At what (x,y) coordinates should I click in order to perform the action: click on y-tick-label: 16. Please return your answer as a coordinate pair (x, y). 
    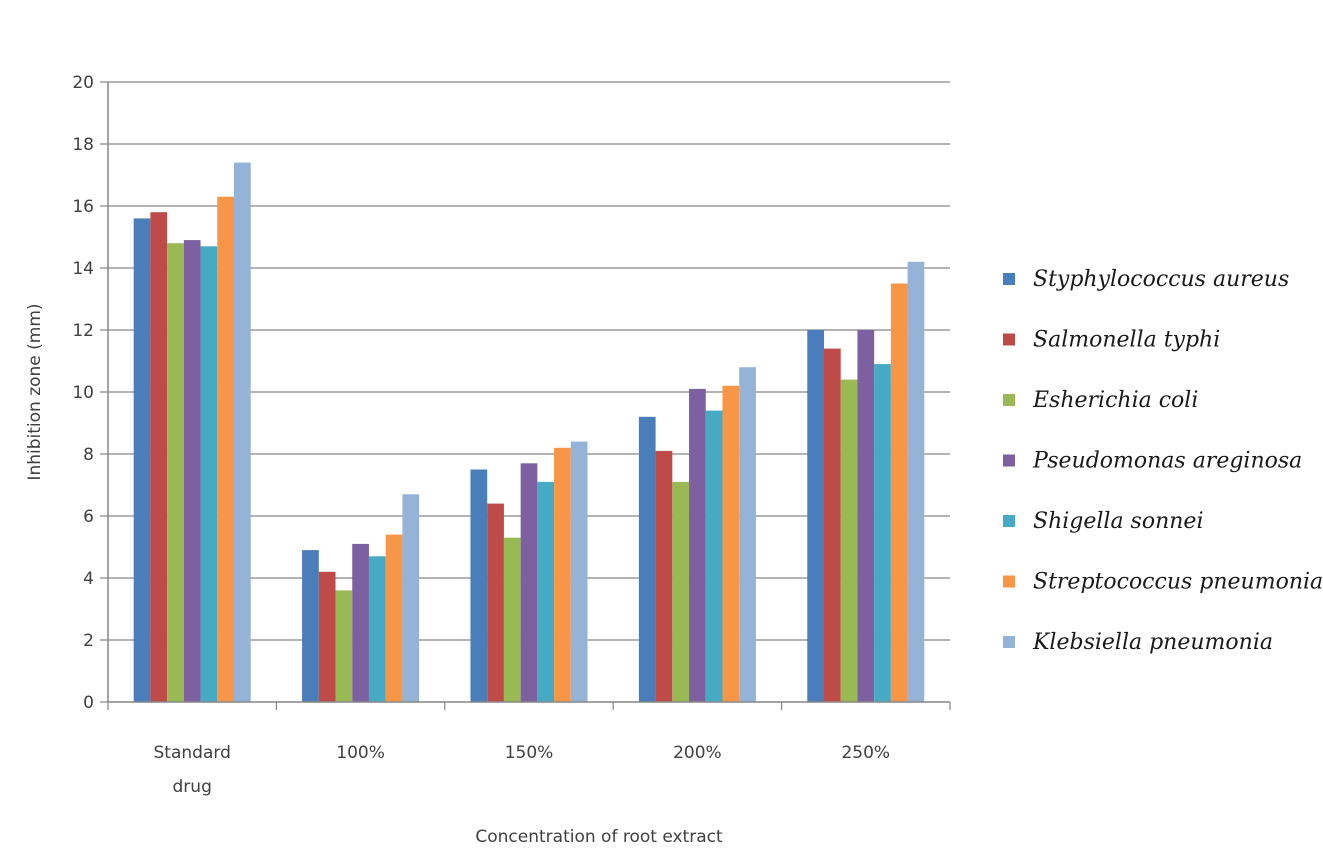
    Looking at the image, I should click on (83, 207).